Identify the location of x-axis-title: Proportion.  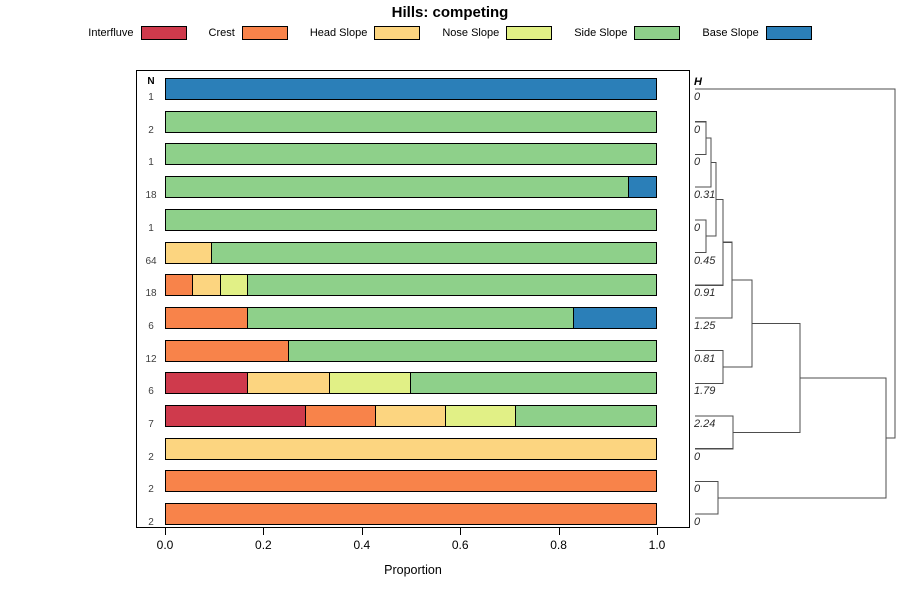
(413, 570).